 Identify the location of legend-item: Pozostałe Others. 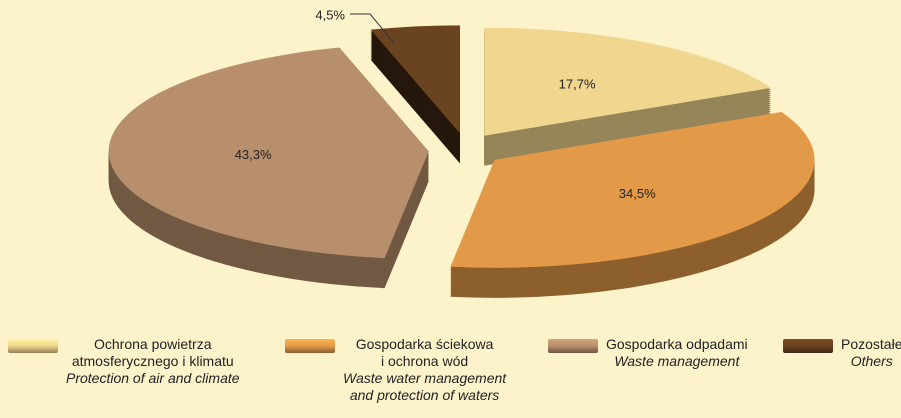
(842, 353).